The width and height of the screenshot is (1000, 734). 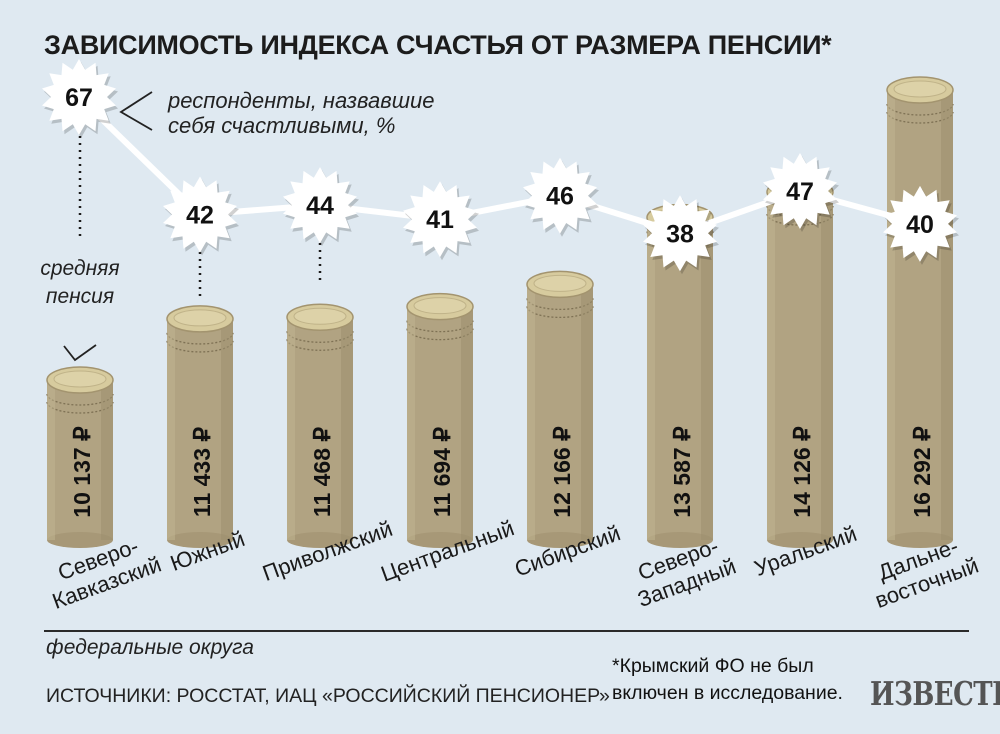 What do you see at coordinates (82, 472) in the screenshot?
I see `pension-label: 10 137 ₽` at bounding box center [82, 472].